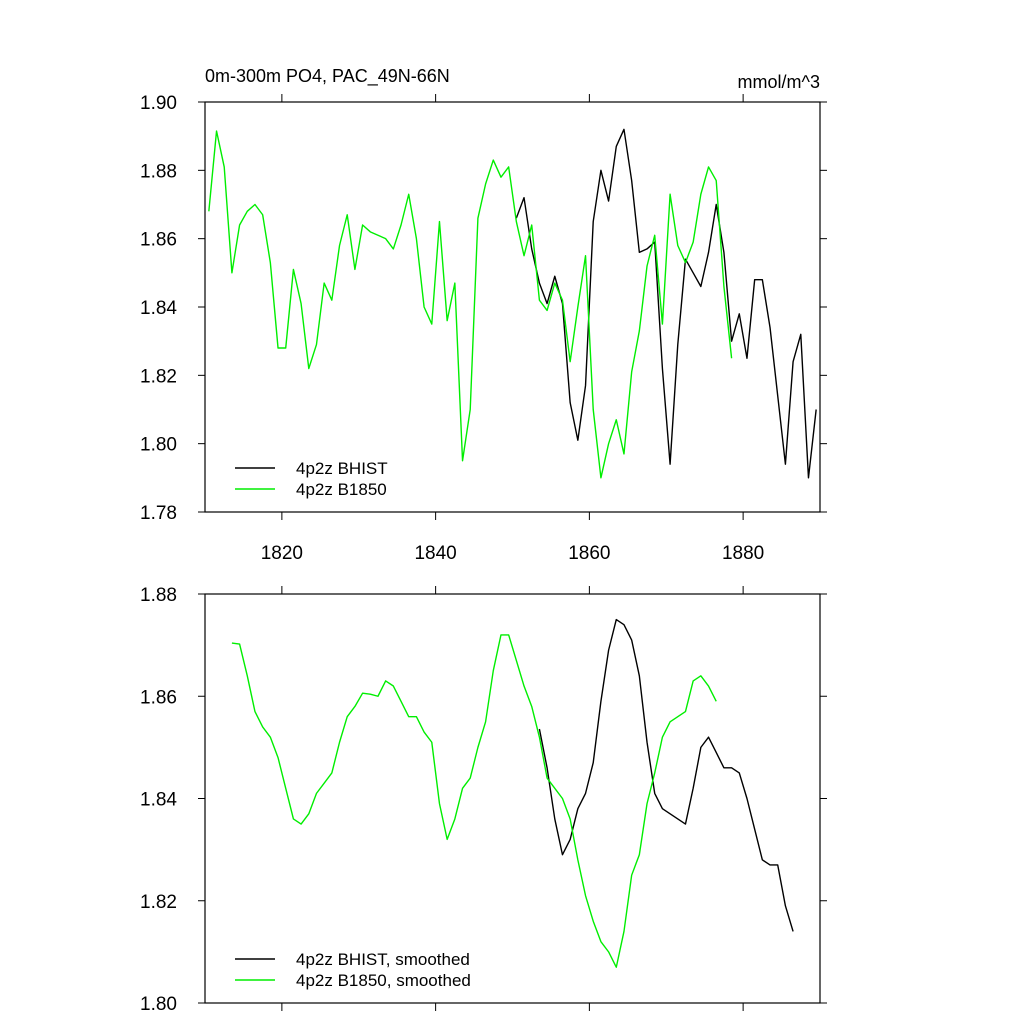 The image size is (1024, 1029). What do you see at coordinates (589, 553) in the screenshot?
I see `x-tick-label: 1860` at bounding box center [589, 553].